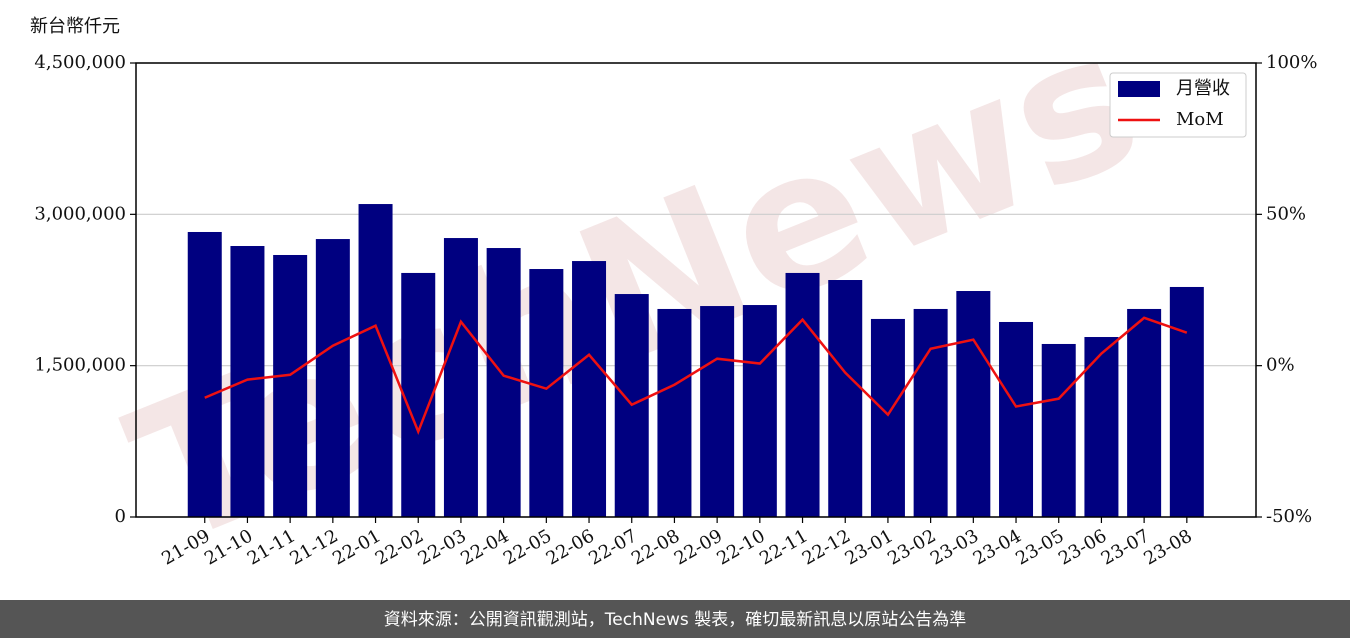  Describe the element at coordinates (997, 547) in the screenshot. I see `x-tick-label: 23-04` at that location.